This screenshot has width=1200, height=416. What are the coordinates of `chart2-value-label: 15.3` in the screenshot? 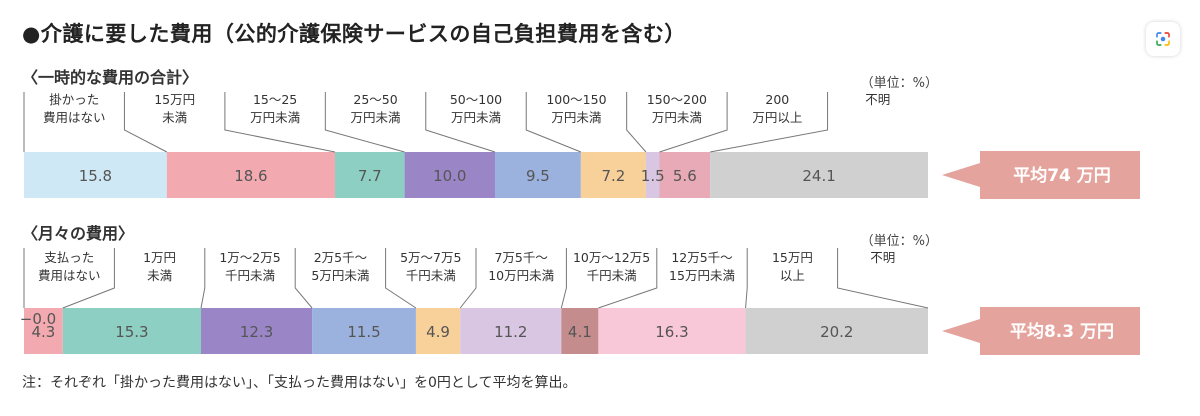 It's located at (131, 332).